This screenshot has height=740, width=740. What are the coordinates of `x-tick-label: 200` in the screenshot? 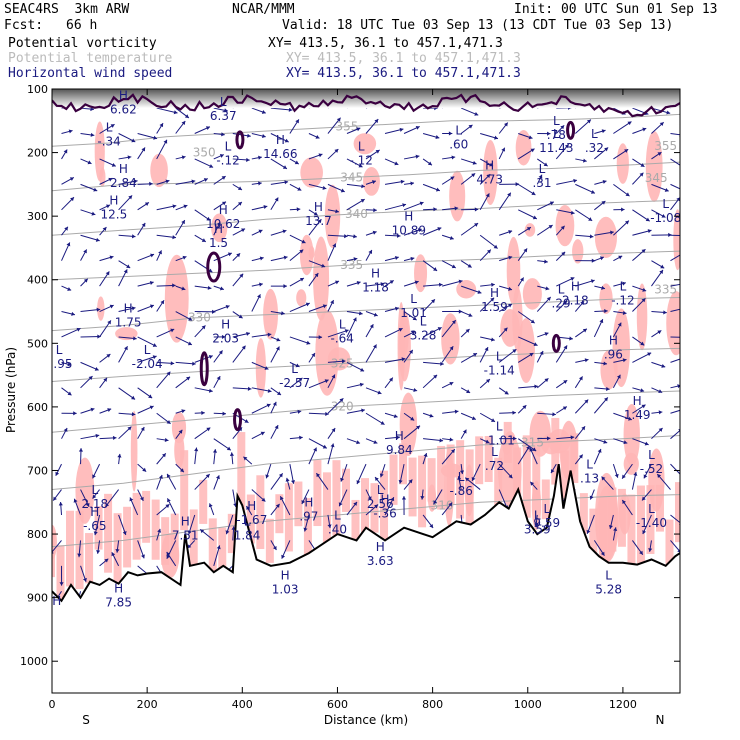 It's located at (147, 704).